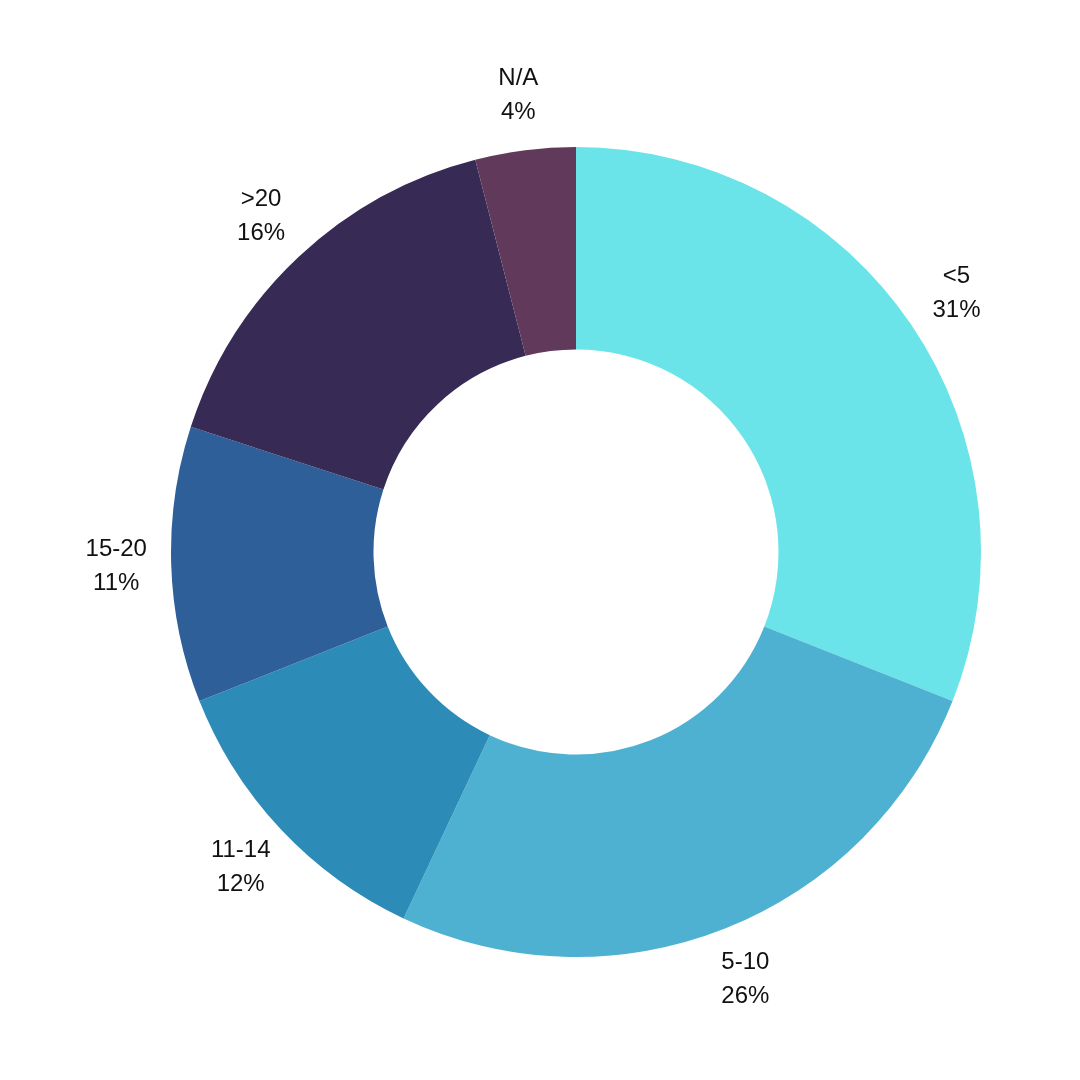 Image resolution: width=1080 pixels, height=1080 pixels. What do you see at coordinates (518, 111) in the screenshot?
I see `data-label: 4%` at bounding box center [518, 111].